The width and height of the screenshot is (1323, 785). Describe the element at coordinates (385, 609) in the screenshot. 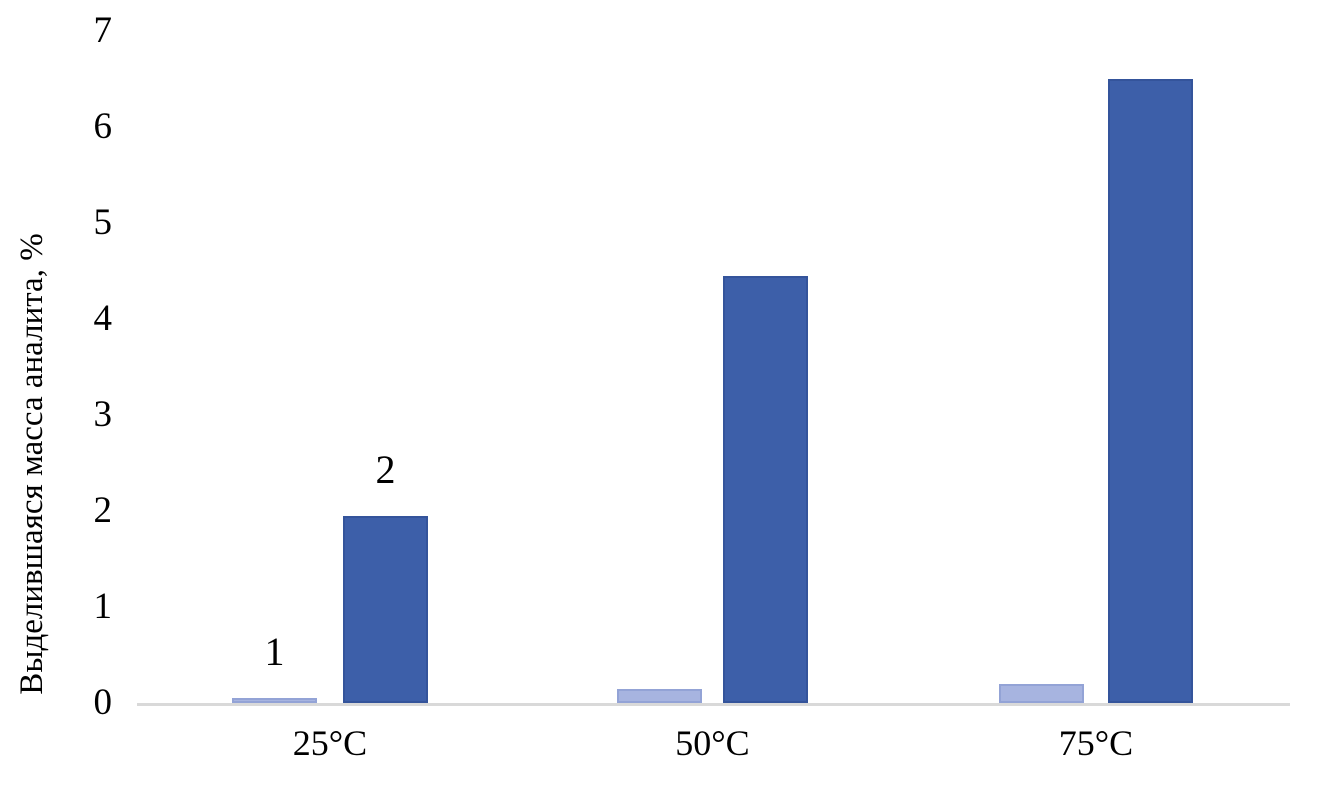

I see `bar-series-2-25°C` at that location.